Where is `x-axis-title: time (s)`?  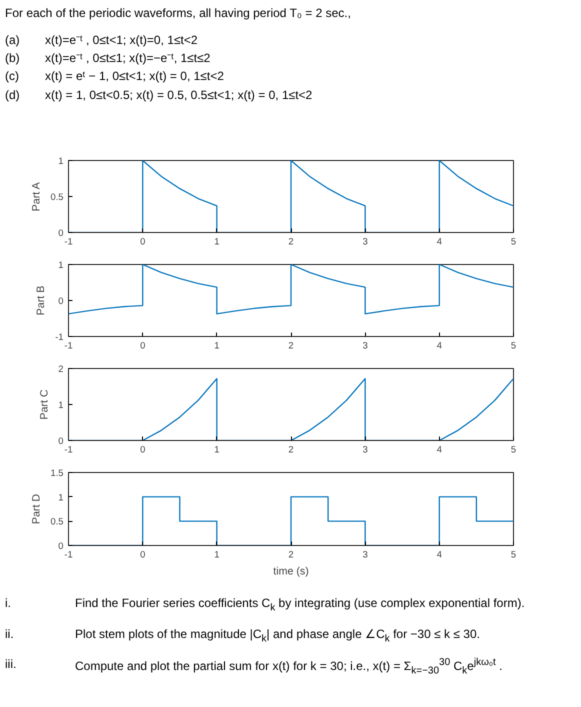
x-axis-title: time (s) is located at coordinates (291, 572).